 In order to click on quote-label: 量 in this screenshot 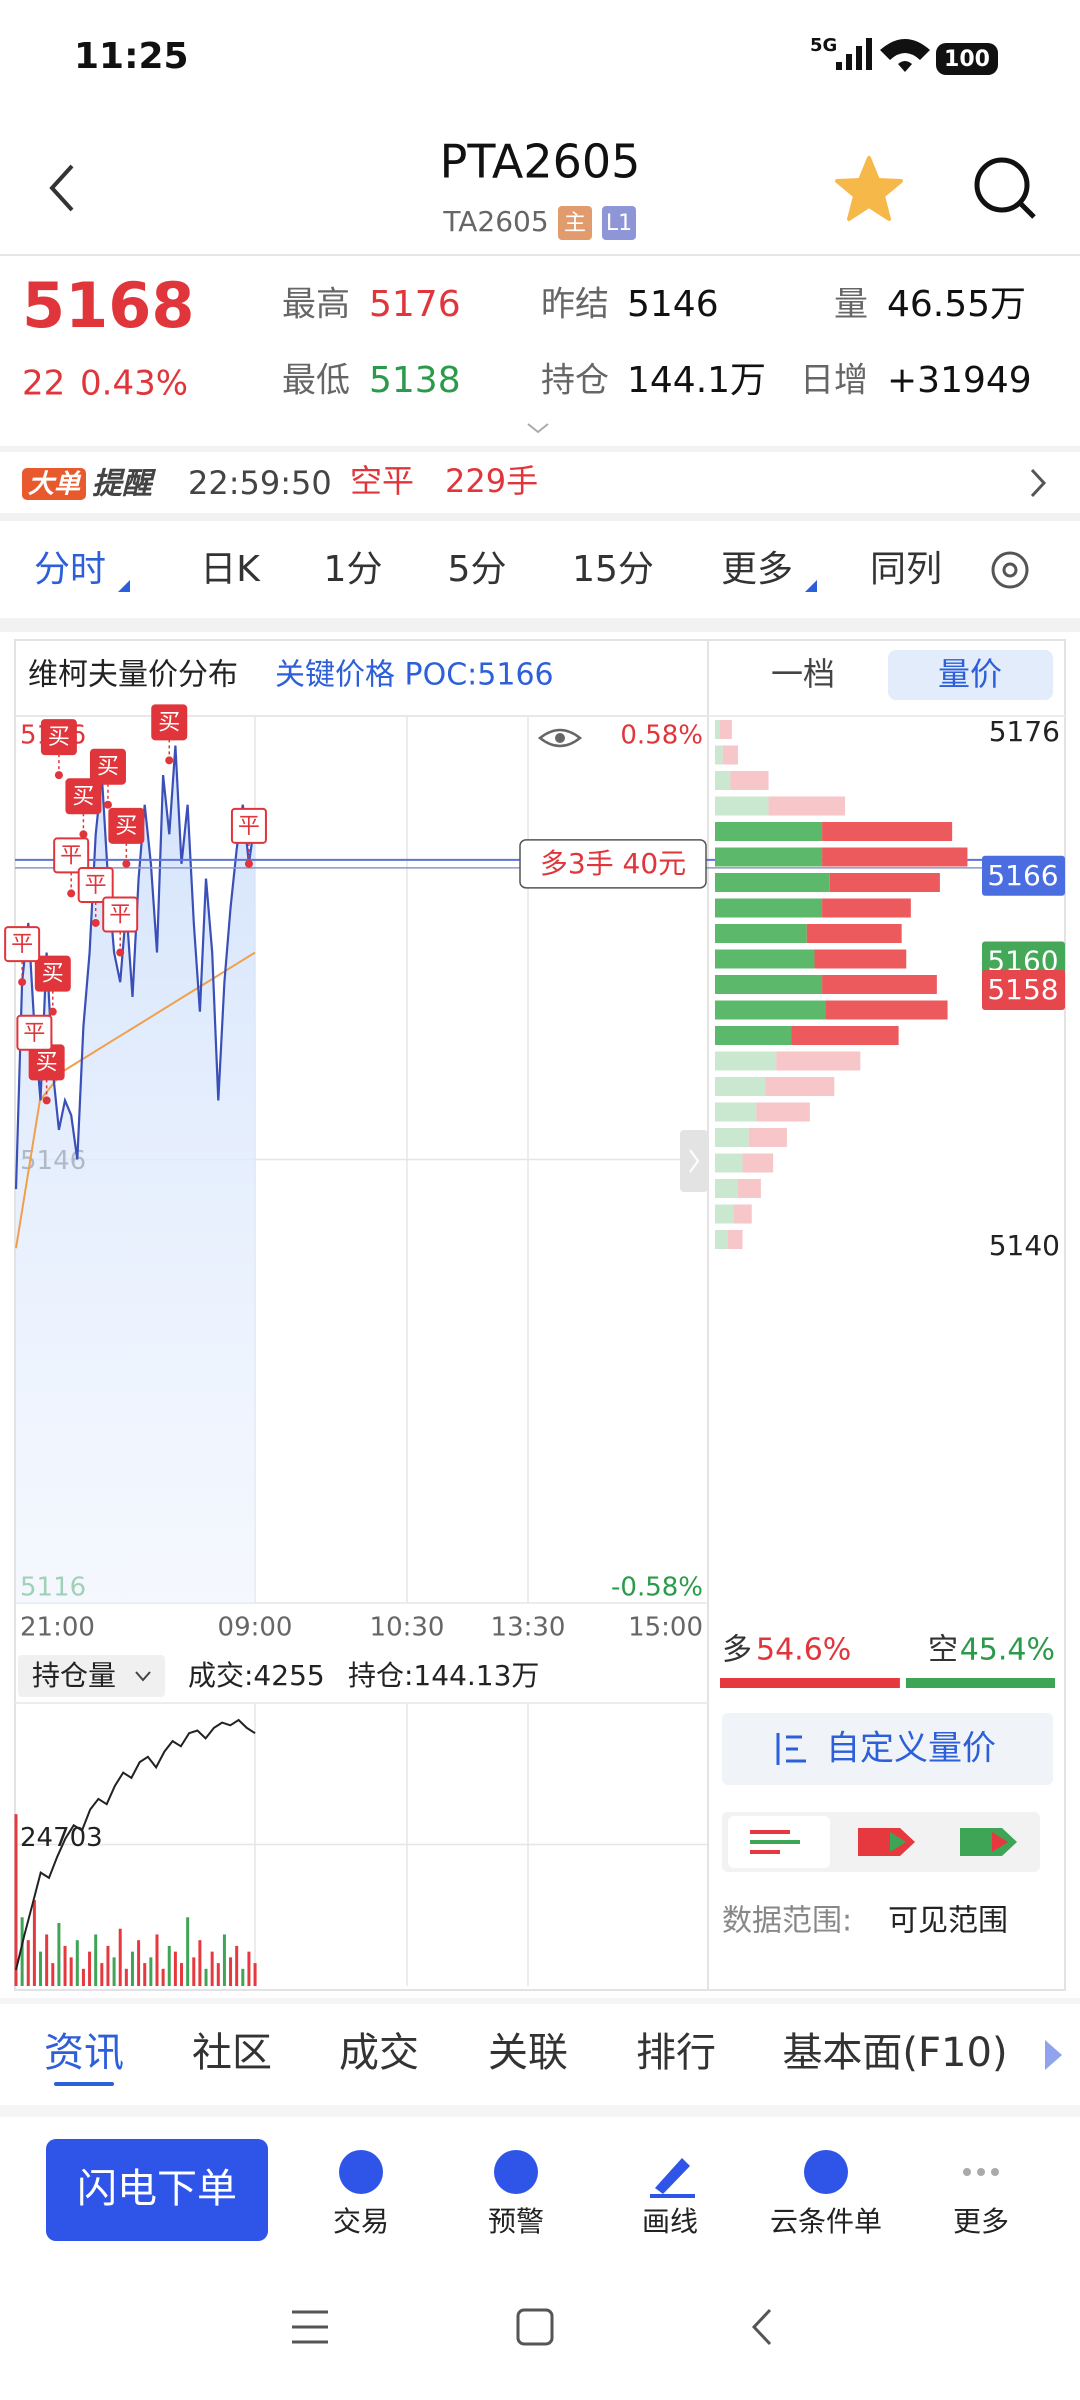, I will do `click(851, 305)`.